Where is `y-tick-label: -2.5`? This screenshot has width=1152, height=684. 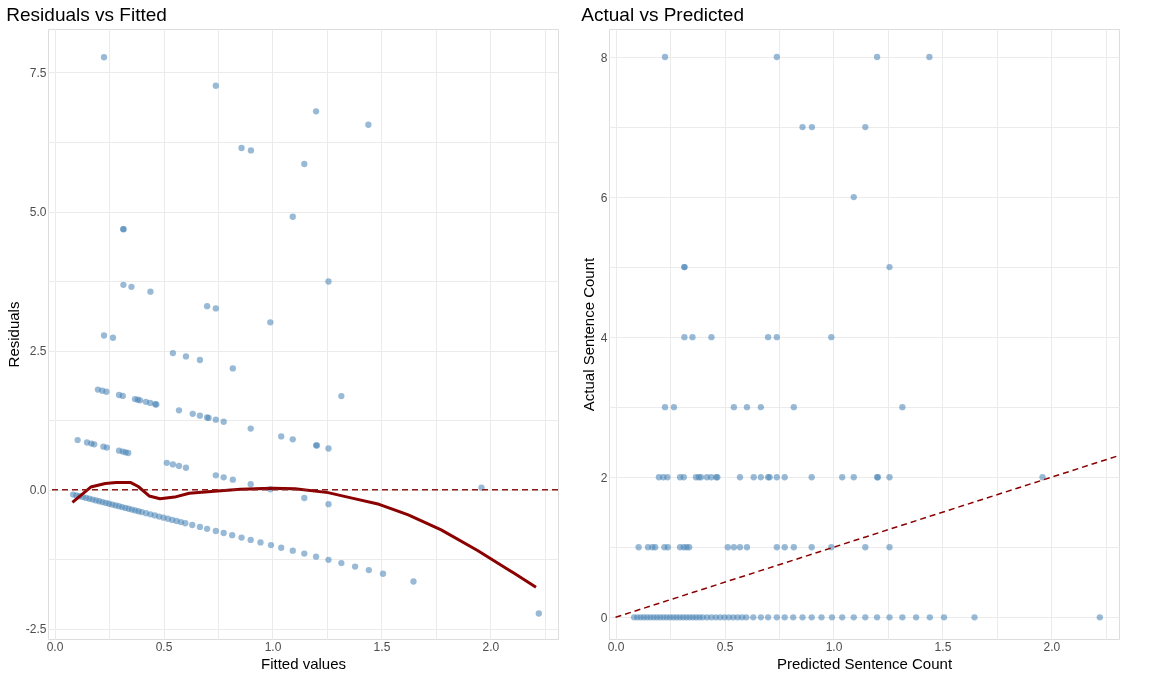
y-tick-label: -2.5 is located at coordinates (36, 629).